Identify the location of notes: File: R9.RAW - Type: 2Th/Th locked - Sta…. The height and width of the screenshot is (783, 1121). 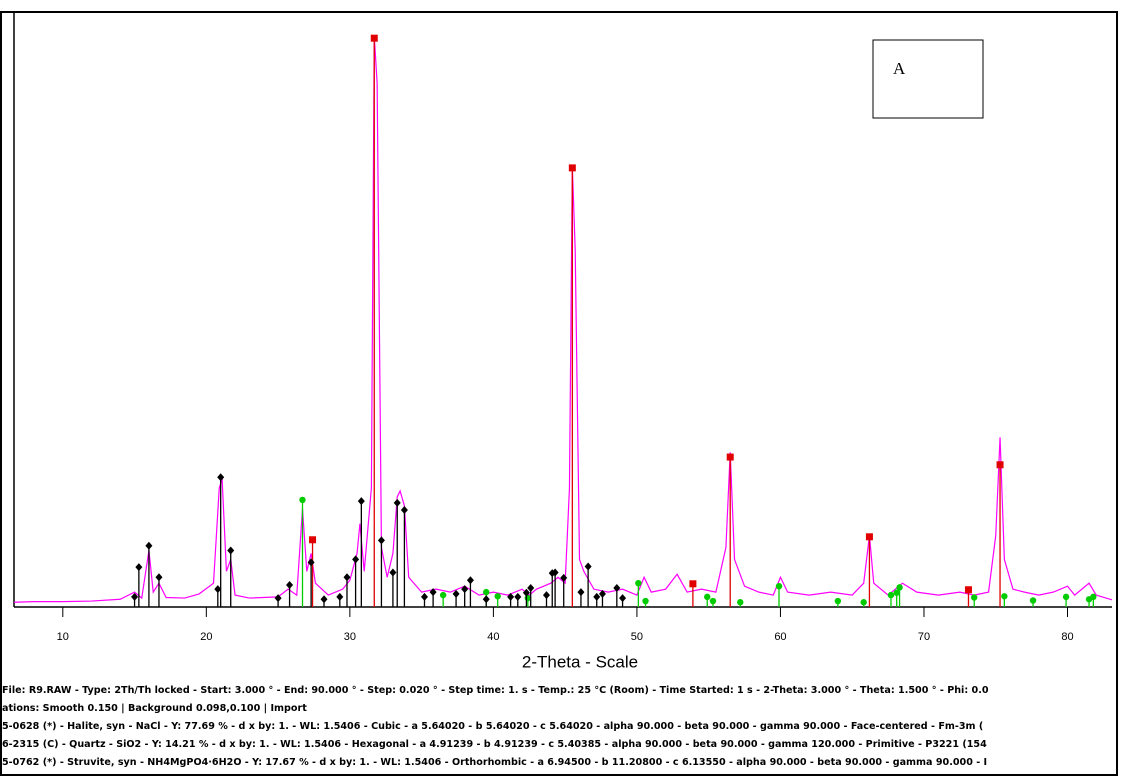
(495, 726).